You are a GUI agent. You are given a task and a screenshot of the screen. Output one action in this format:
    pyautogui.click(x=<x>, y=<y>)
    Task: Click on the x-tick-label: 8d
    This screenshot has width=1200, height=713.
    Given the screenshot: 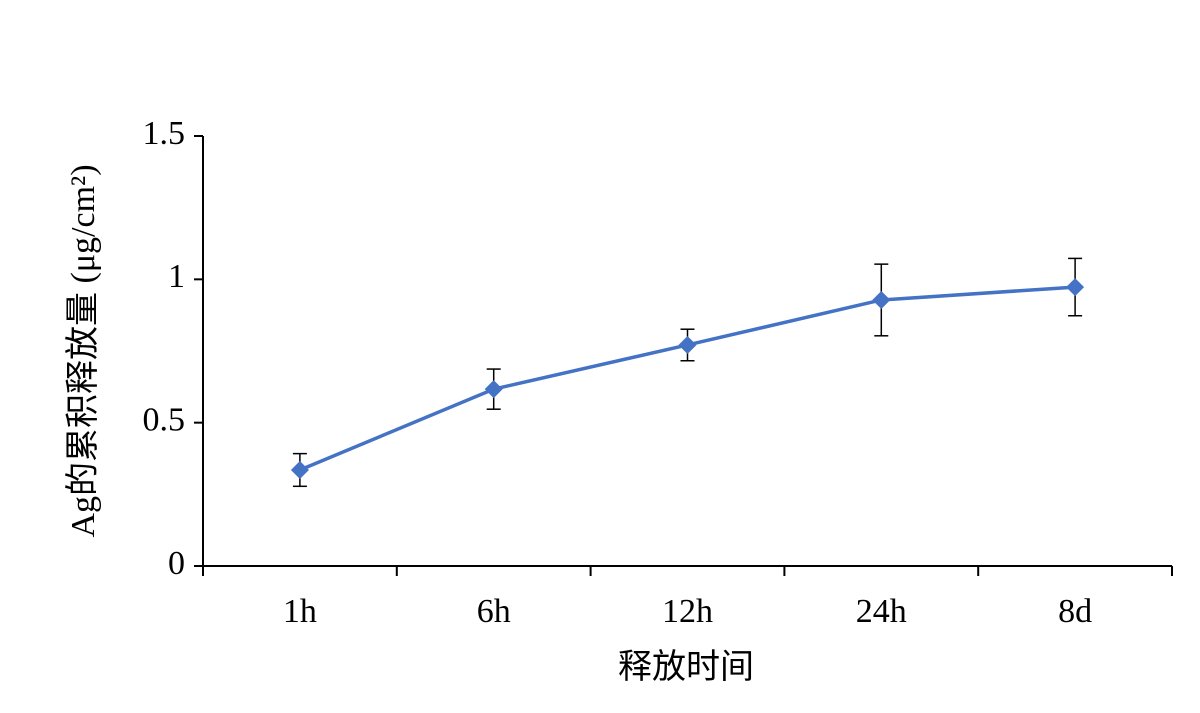 What is the action you would take?
    pyautogui.click(x=1075, y=611)
    